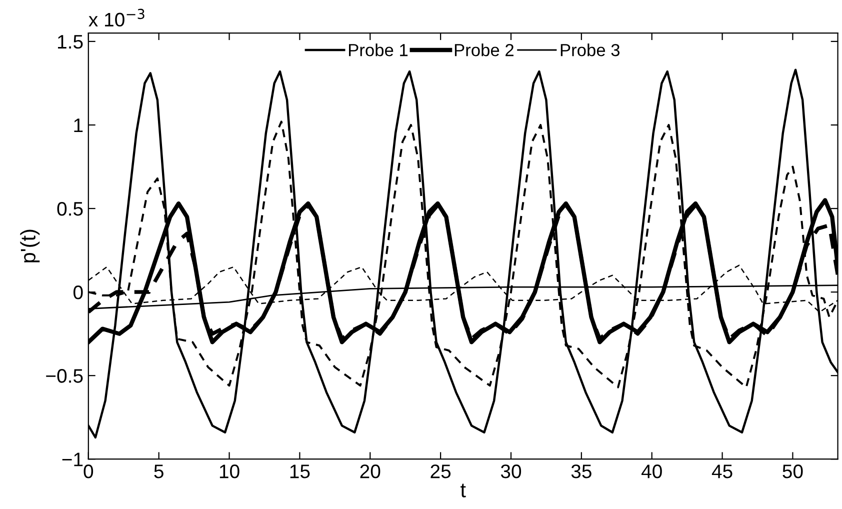 This screenshot has width=842, height=509. What do you see at coordinates (440, 471) in the screenshot?
I see `x-tick-label: 25` at bounding box center [440, 471].